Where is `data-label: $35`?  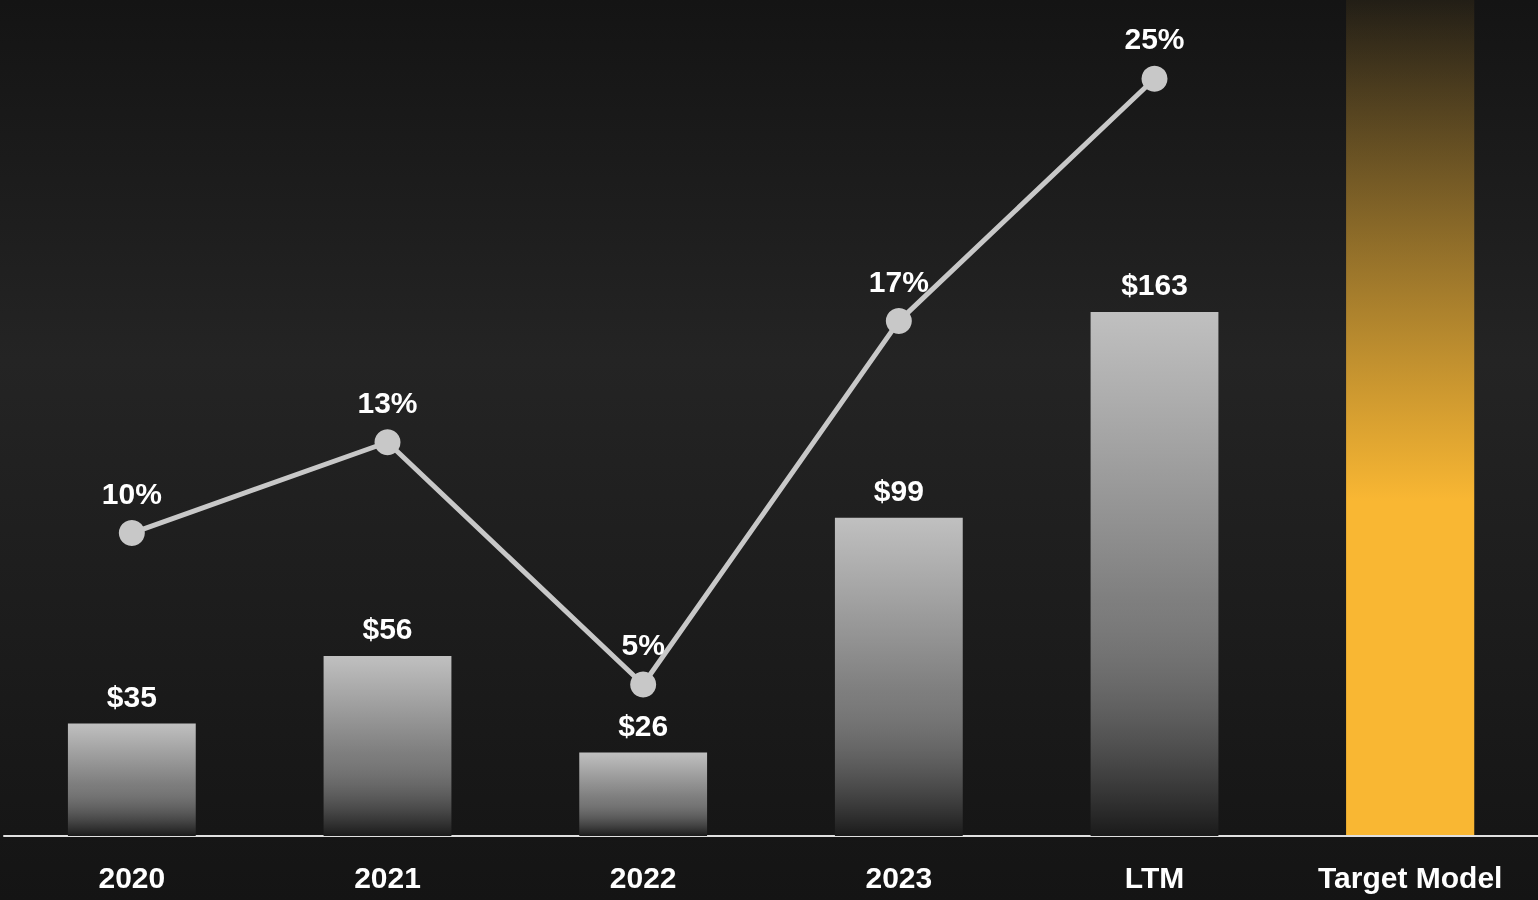
data-label: $35 is located at coordinates (131, 696).